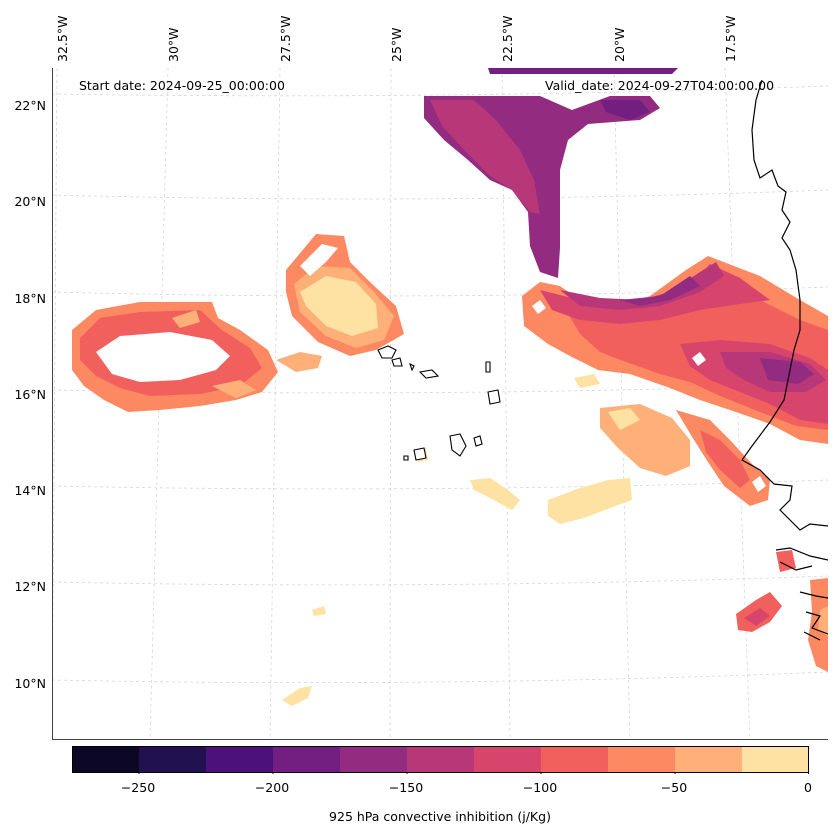 The width and height of the screenshot is (837, 836). I want to click on lat-label-16n: 16°N, so click(30, 394).